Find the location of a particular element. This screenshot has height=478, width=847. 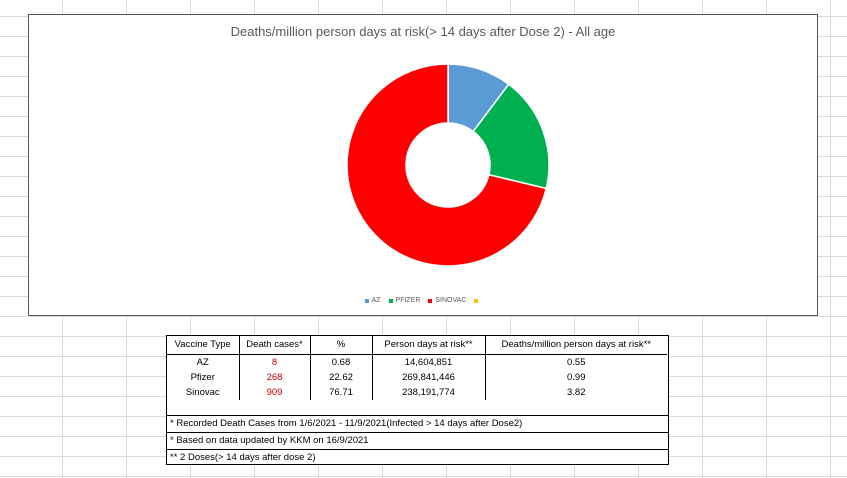

note-doses: ** 2 Doses(> 14 days after dose 2) is located at coordinates (243, 457).